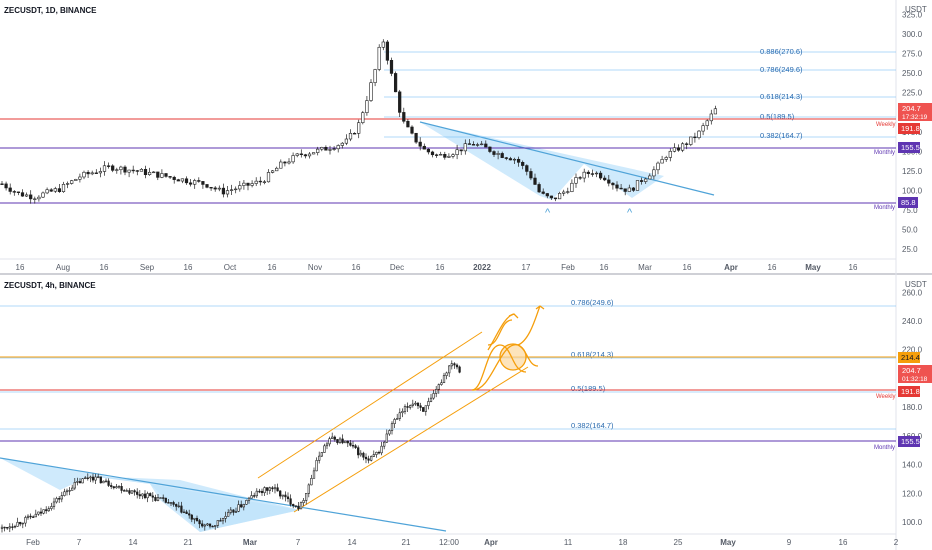  I want to click on bottom-weekly-tag-text: 191.8, so click(910, 391).